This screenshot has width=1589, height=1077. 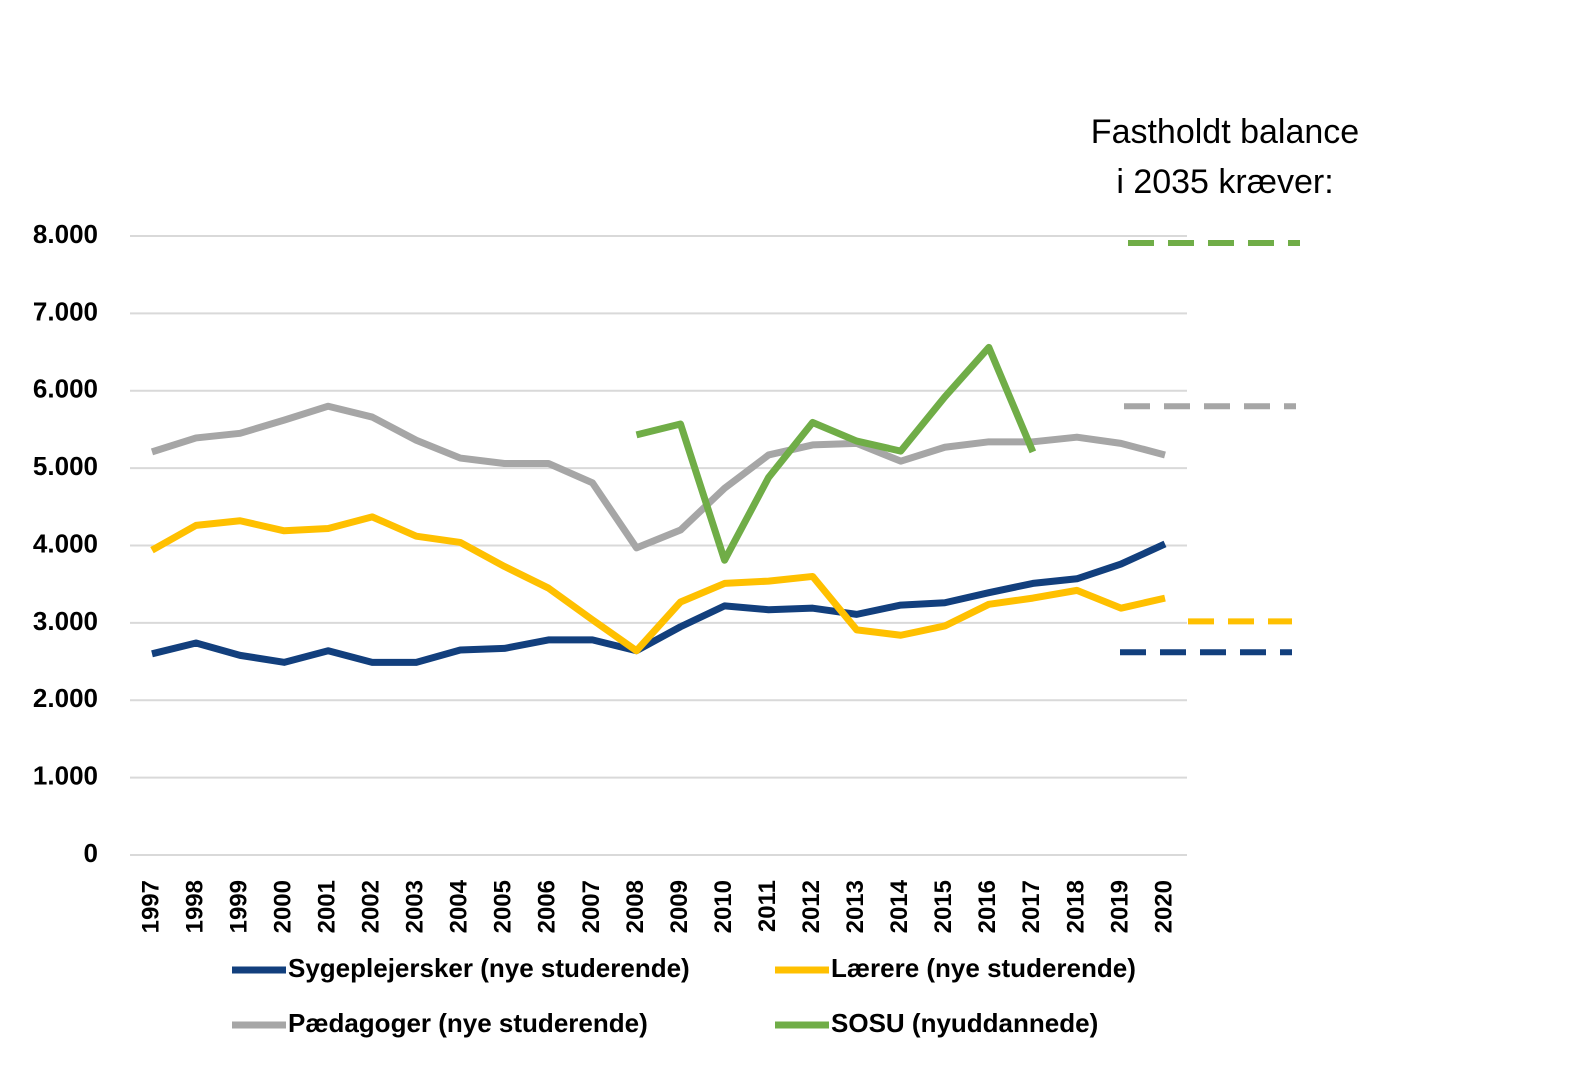 What do you see at coordinates (964, 1023) in the screenshot?
I see `legend-label: SOSU (nyuddannede)` at bounding box center [964, 1023].